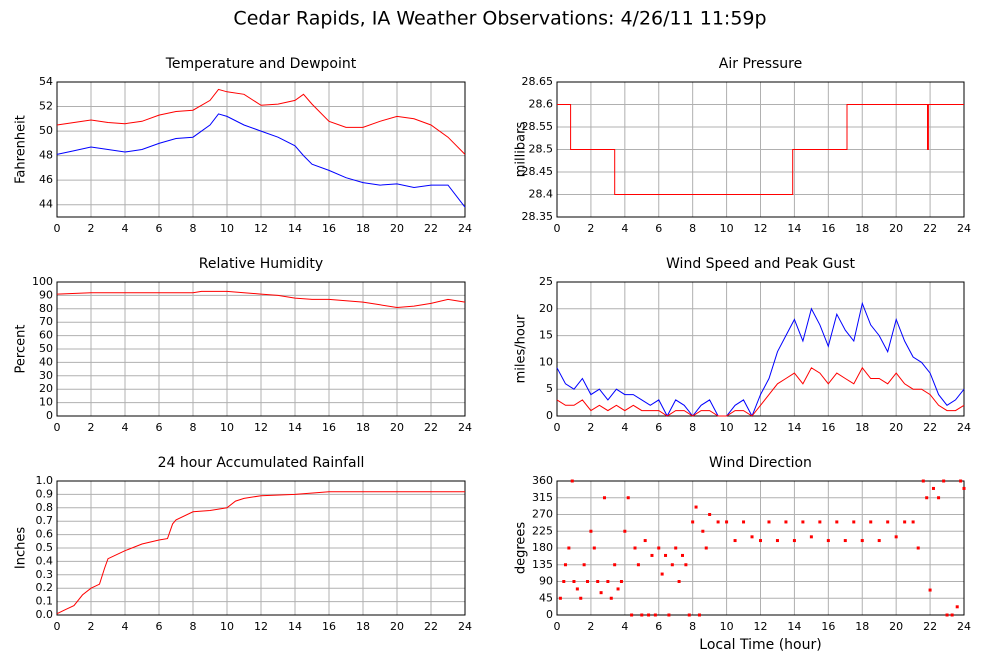 This screenshot has height=659, width=999. Describe the element at coordinates (465, 228) in the screenshot. I see `x-tick-label: 24` at that location.